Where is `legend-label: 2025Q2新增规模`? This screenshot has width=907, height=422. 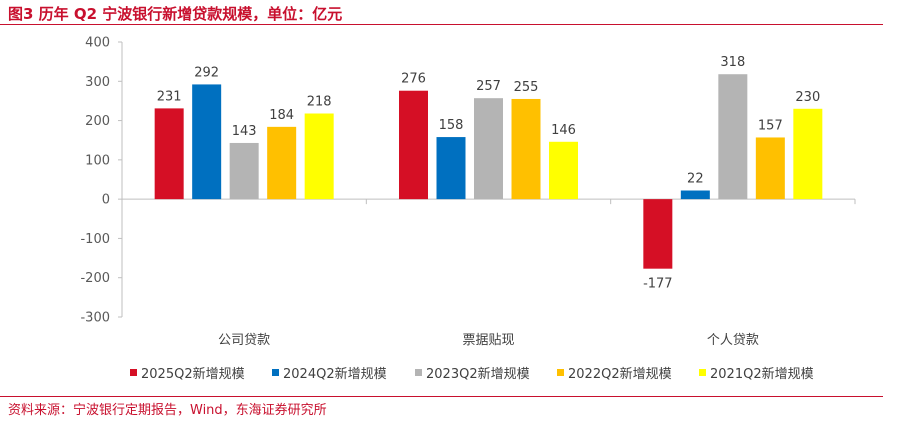
legend-label: 2025Q2新增规模 is located at coordinates (193, 374).